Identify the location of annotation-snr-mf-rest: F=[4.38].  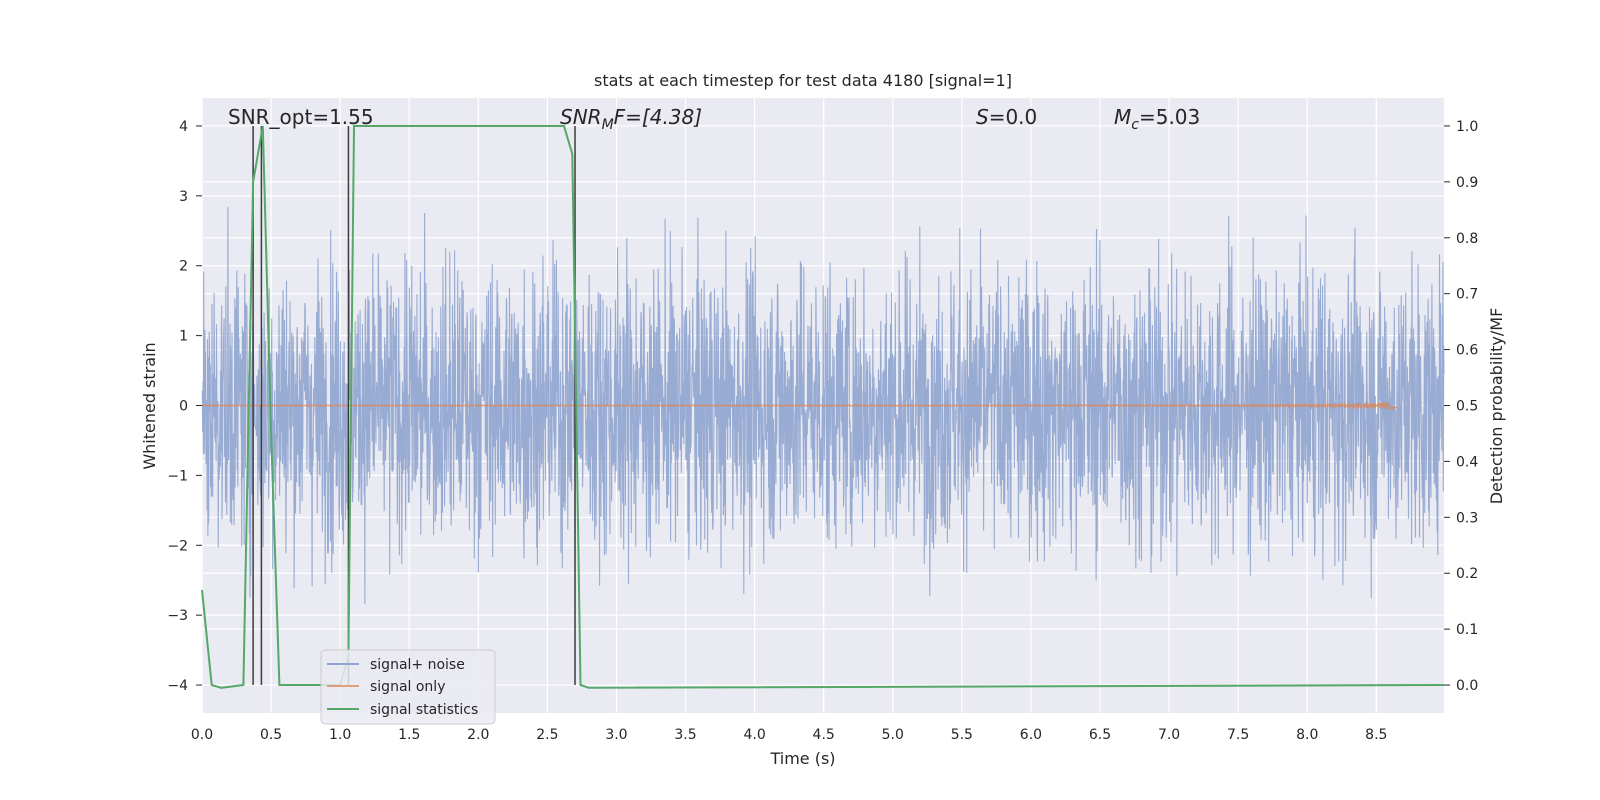
(658, 117).